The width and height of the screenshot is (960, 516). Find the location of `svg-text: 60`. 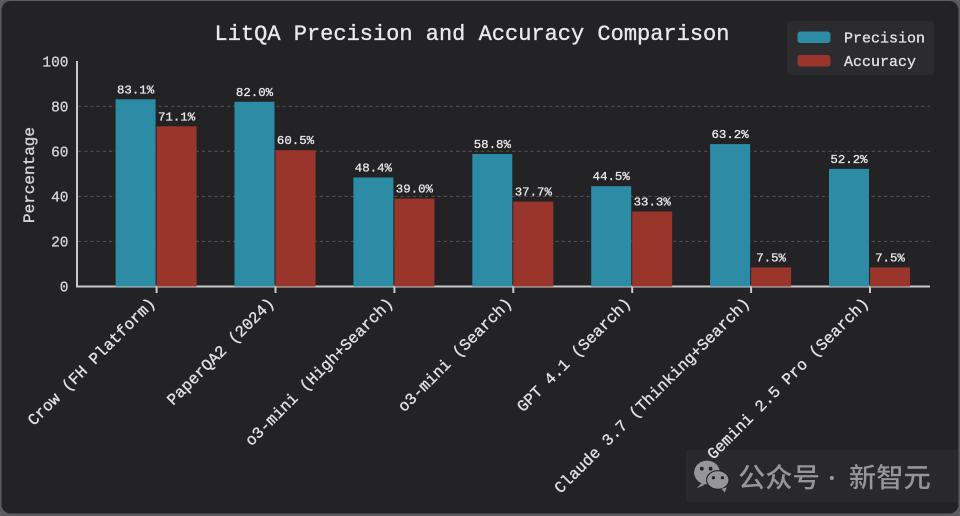

svg-text: 60 is located at coordinates (59, 154).